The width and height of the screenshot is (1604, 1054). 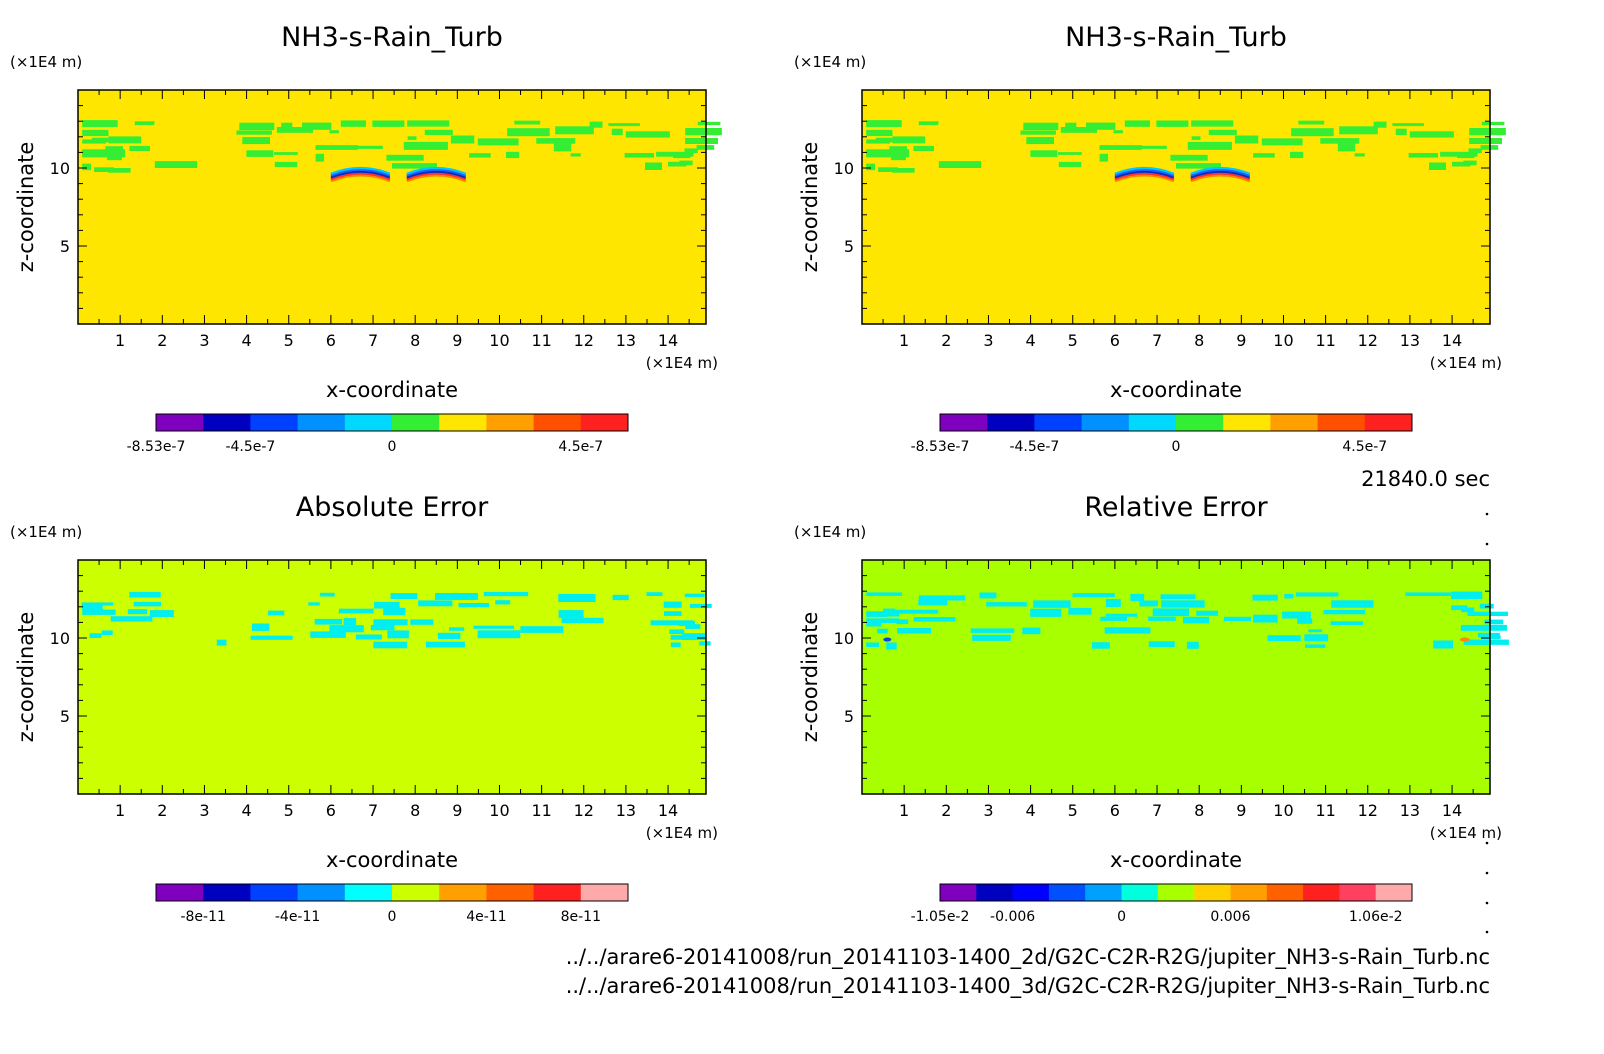 I want to click on plot-frame, so click(x=392, y=207).